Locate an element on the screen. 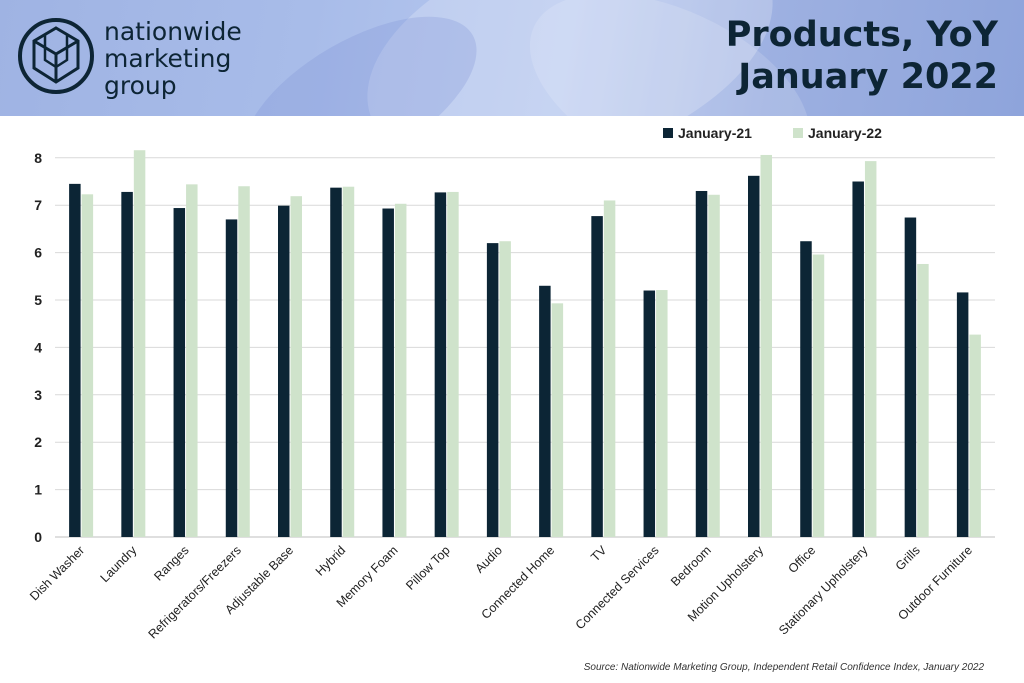 This screenshot has width=1024, height=683. brand-name: nationwide marketing group is located at coordinates (173, 58).